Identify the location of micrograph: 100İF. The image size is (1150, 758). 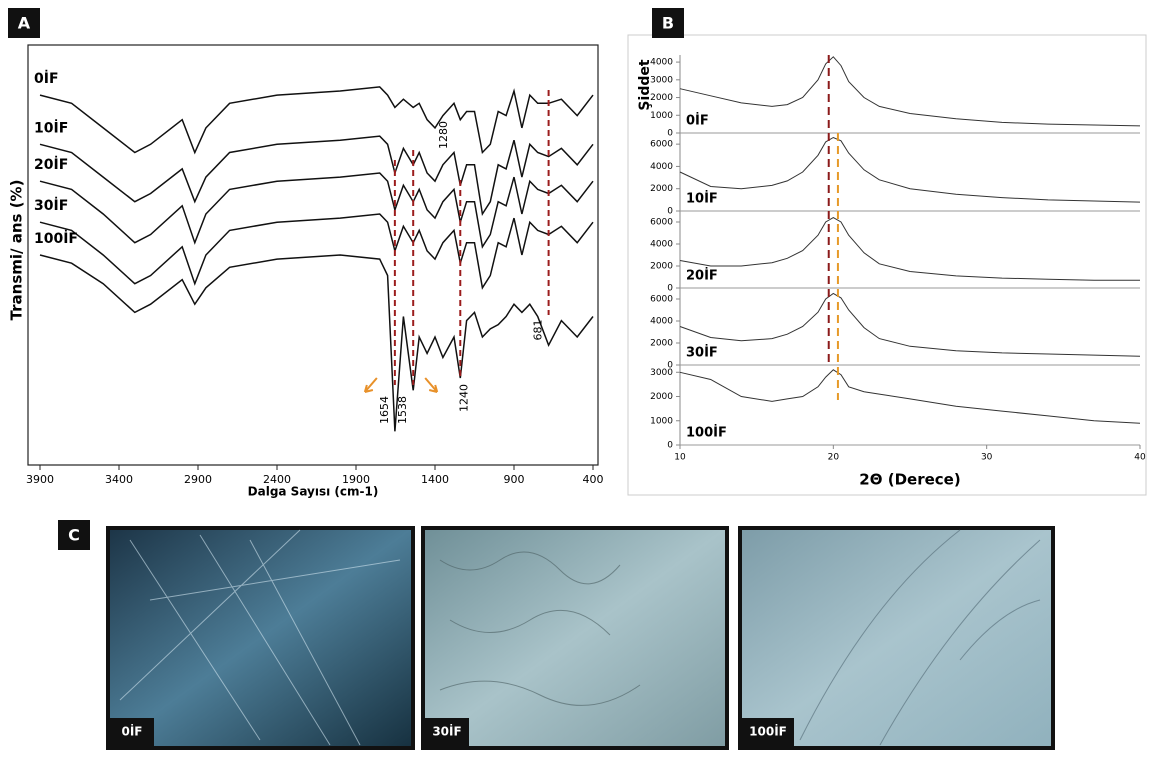
(896, 638).